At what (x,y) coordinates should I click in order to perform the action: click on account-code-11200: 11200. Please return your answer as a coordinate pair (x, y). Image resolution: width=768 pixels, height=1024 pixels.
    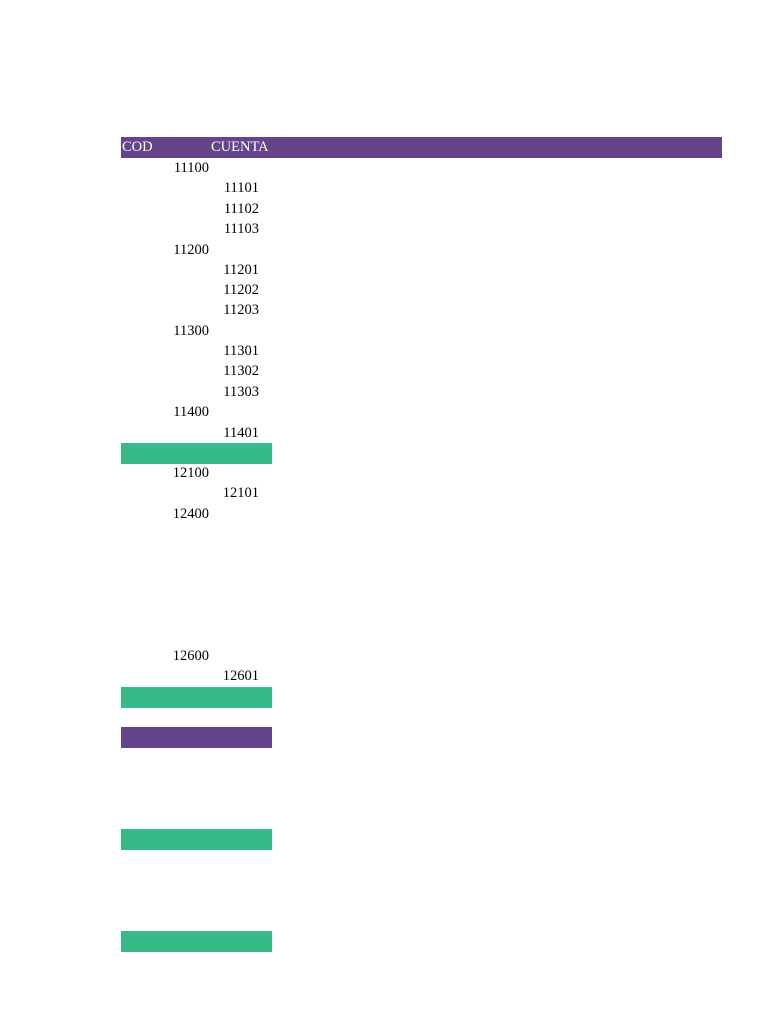
    Looking at the image, I should click on (191, 250).